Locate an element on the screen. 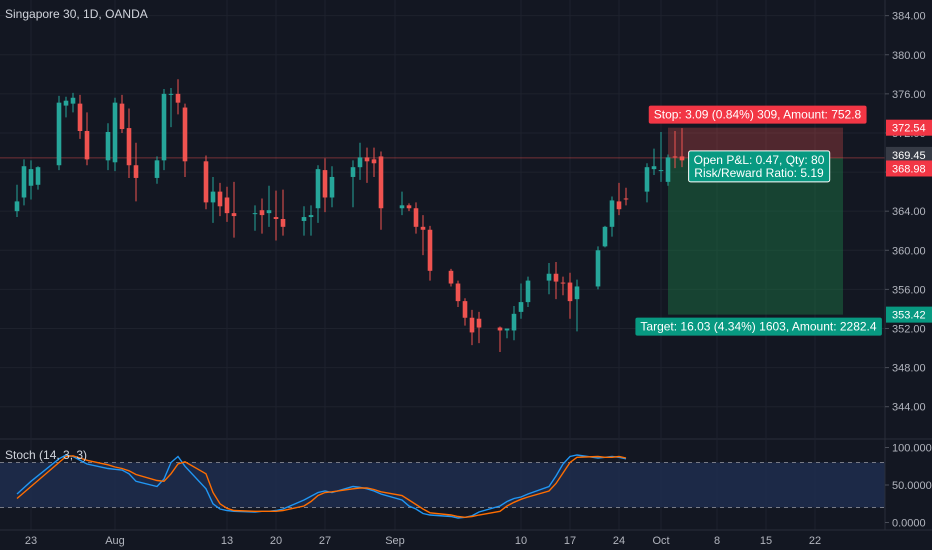 The height and width of the screenshot is (550, 932). time-tick-label: 27 is located at coordinates (325, 541).